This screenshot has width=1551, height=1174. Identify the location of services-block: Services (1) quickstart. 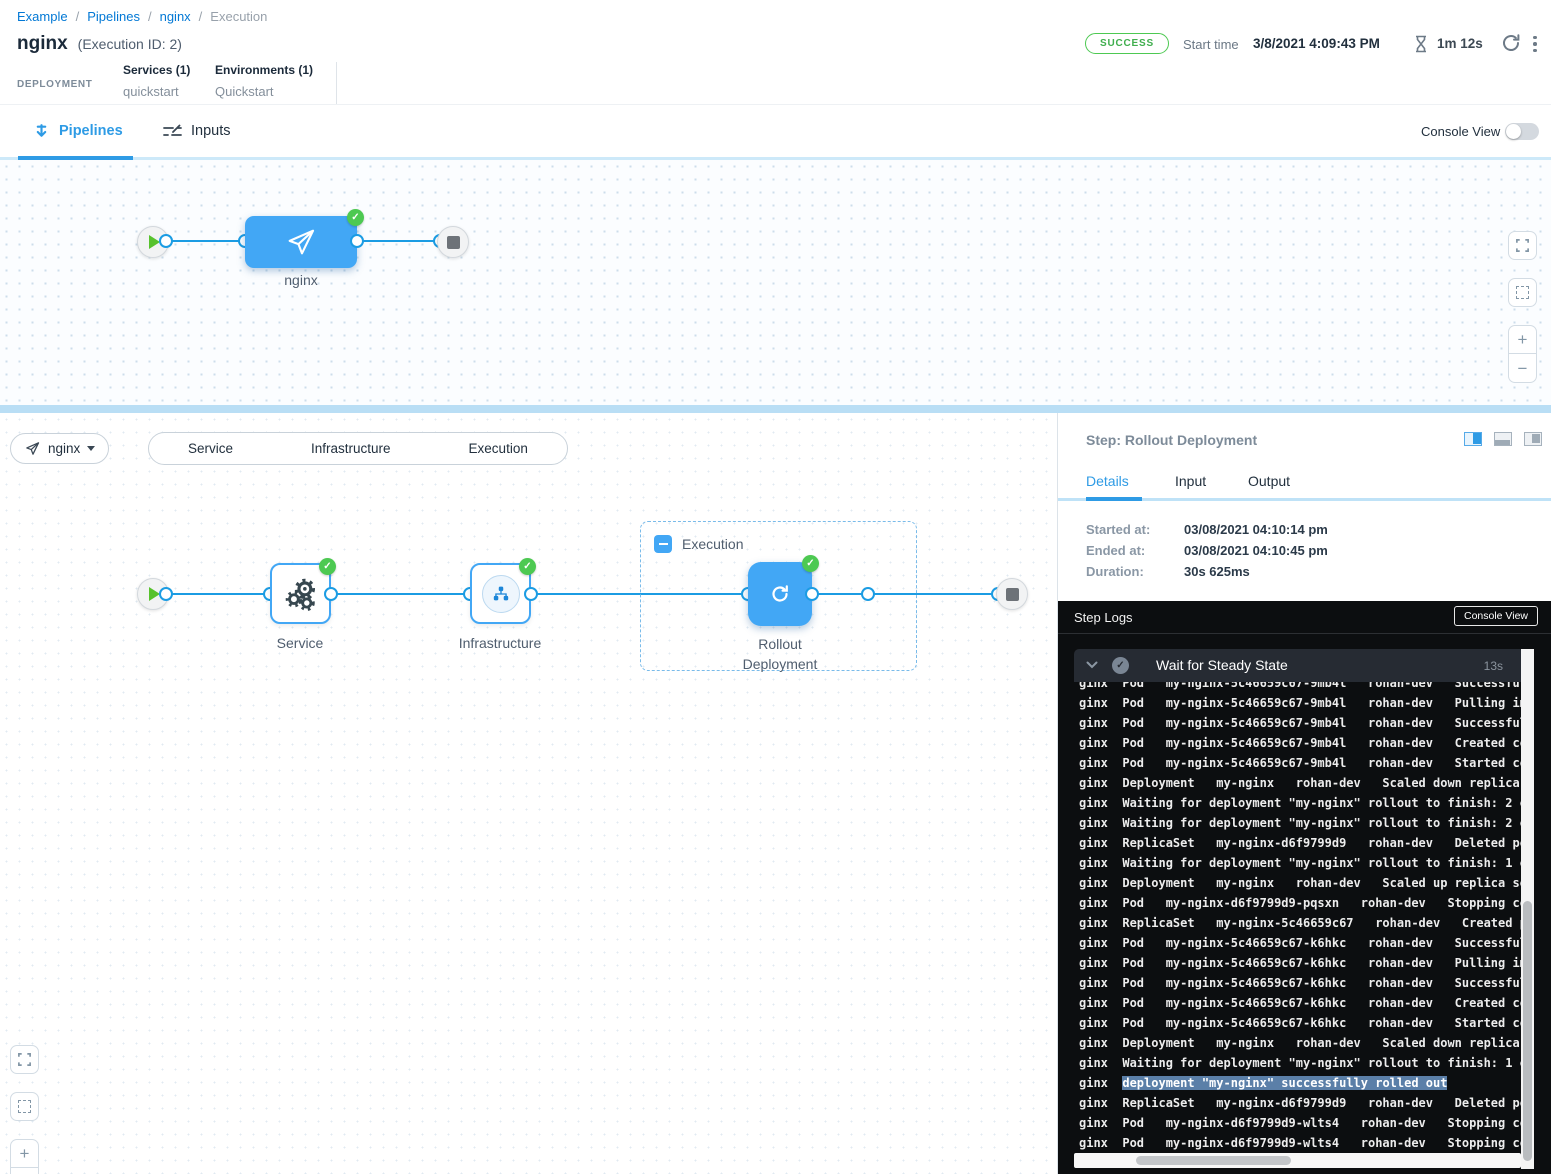
(156, 81).